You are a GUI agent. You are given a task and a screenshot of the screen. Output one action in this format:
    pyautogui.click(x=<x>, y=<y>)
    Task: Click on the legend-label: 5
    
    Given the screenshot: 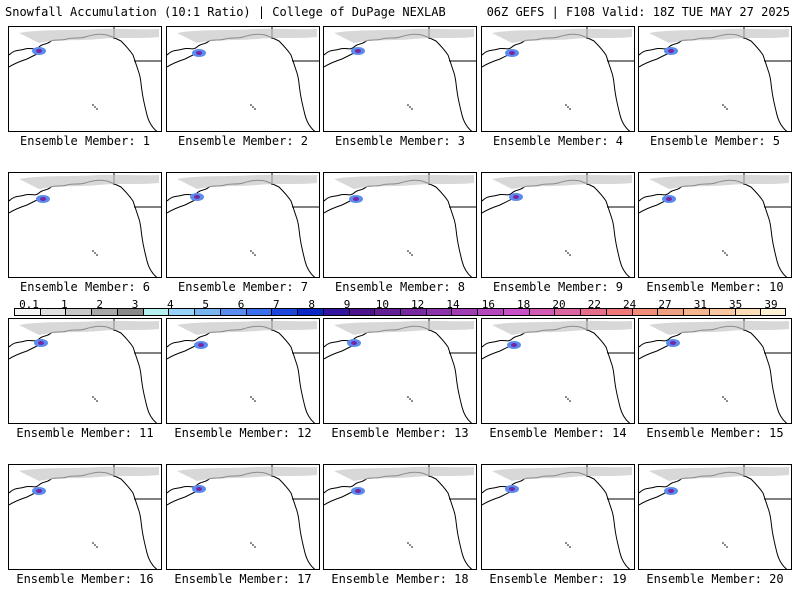 What is the action you would take?
    pyautogui.click(x=205, y=304)
    